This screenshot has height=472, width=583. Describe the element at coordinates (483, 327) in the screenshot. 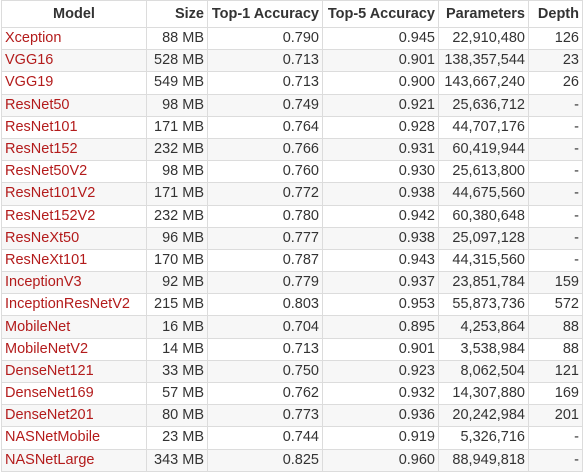

I see `cell-parameters: 4,253,864` at that location.